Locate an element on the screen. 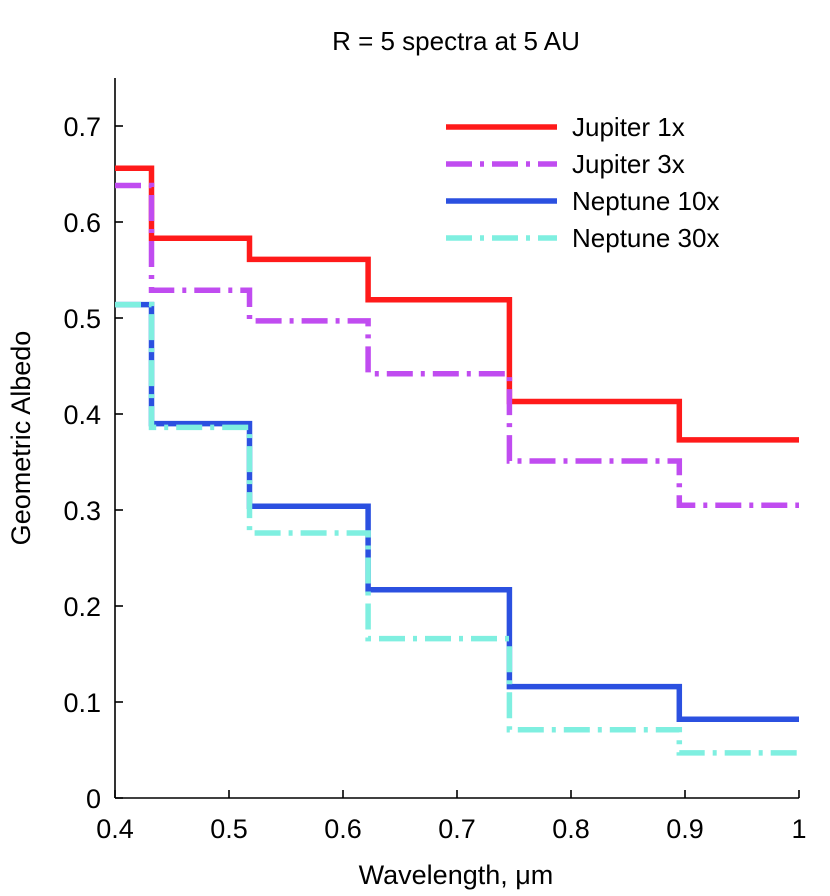 The width and height of the screenshot is (830, 896). y-axis-label: Geometric Albedo is located at coordinates (21, 438).